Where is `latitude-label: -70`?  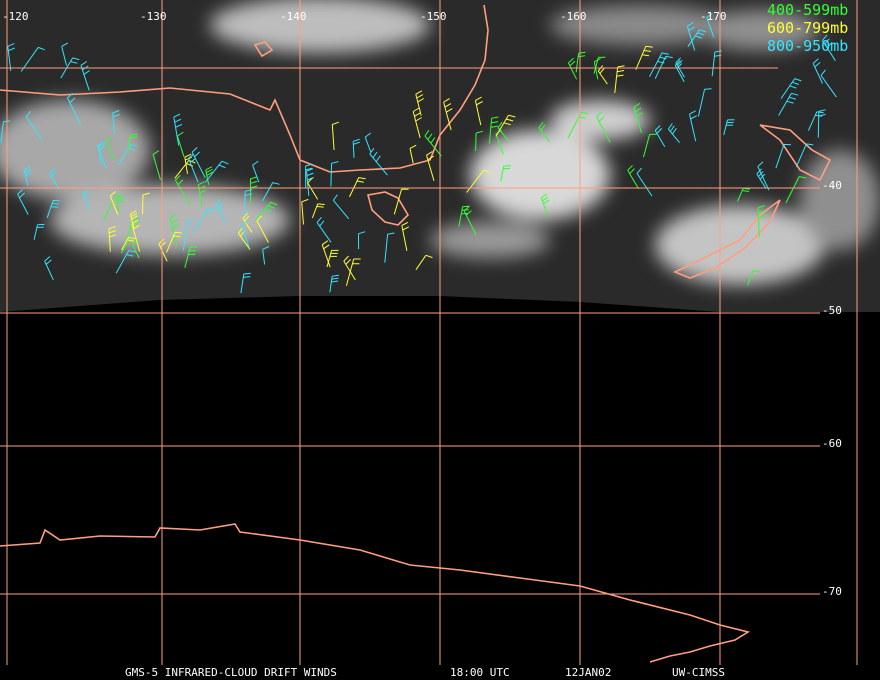 latitude-label: -70 is located at coordinates (832, 591).